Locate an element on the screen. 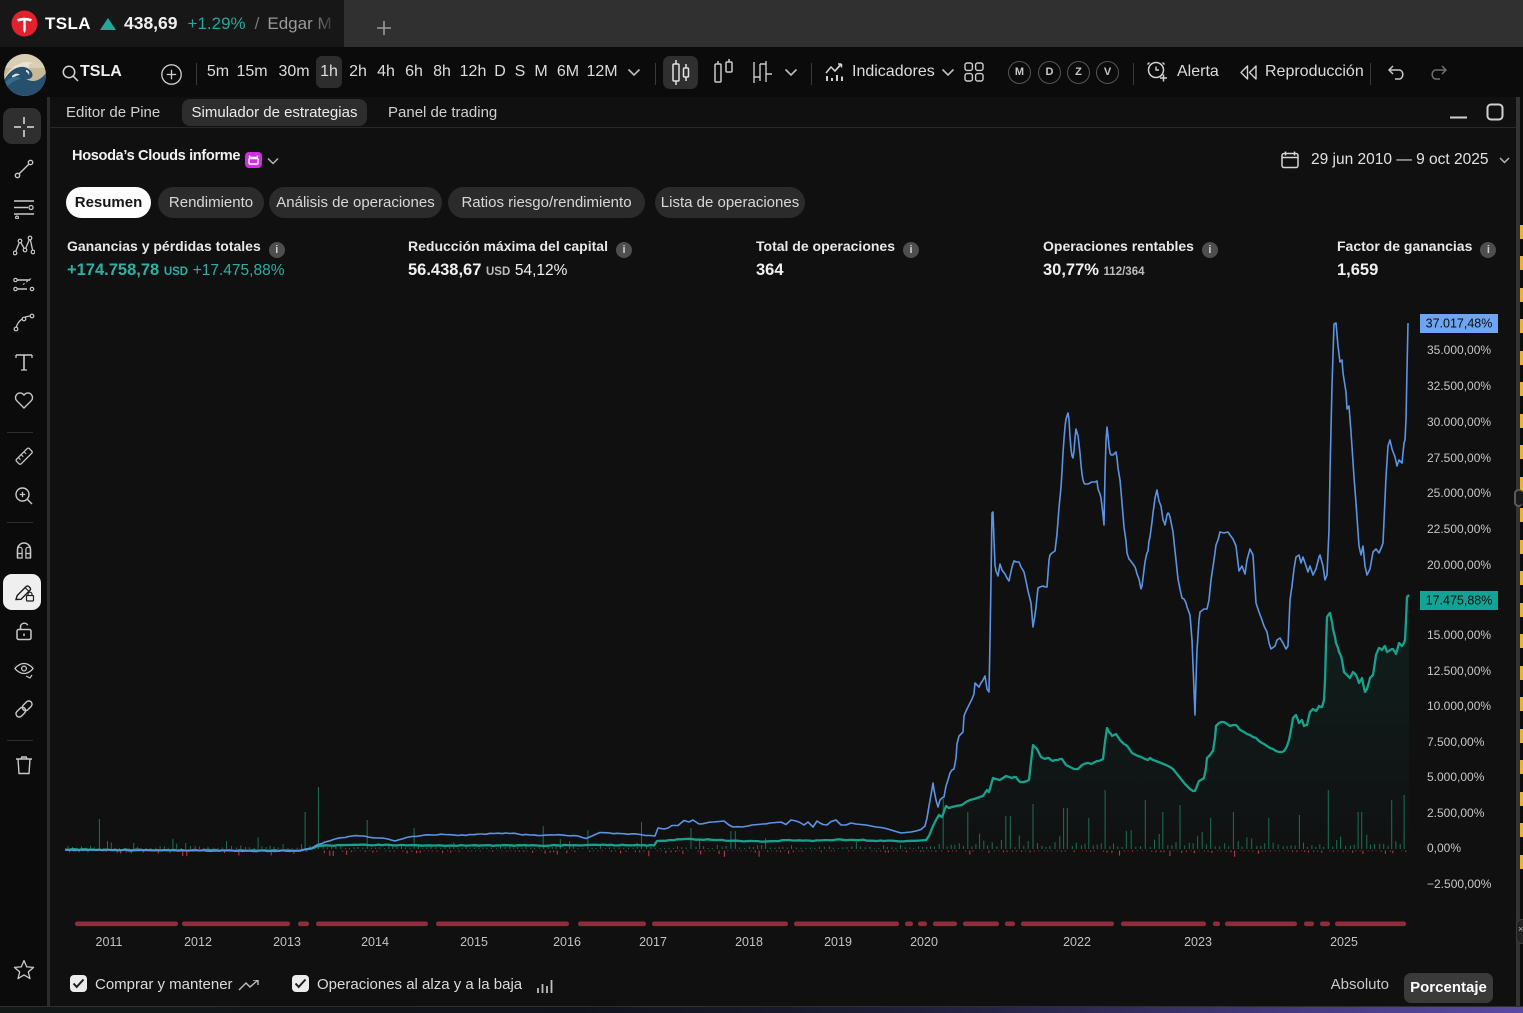  svg-text: 12.500,00% is located at coordinates (1459, 671).